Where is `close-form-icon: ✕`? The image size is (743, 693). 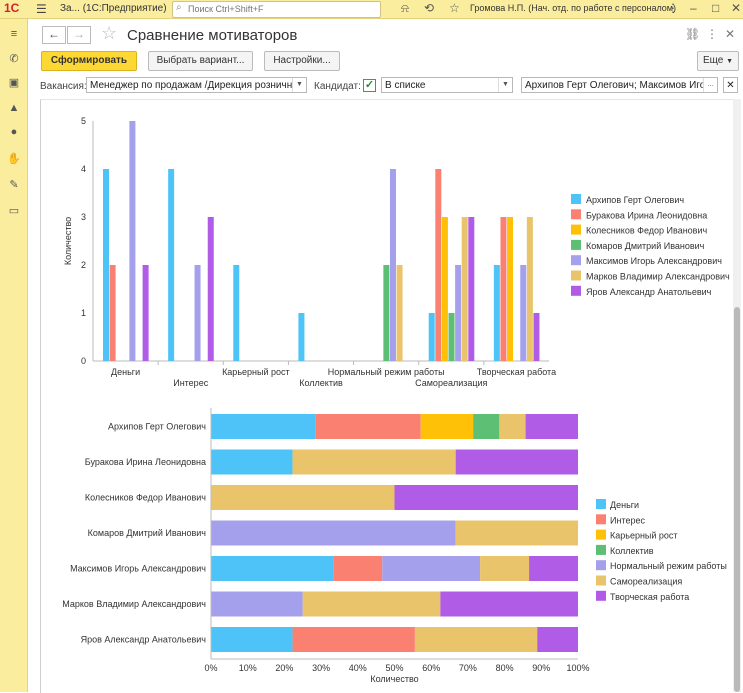
close-form-icon: ✕ is located at coordinates (730, 34).